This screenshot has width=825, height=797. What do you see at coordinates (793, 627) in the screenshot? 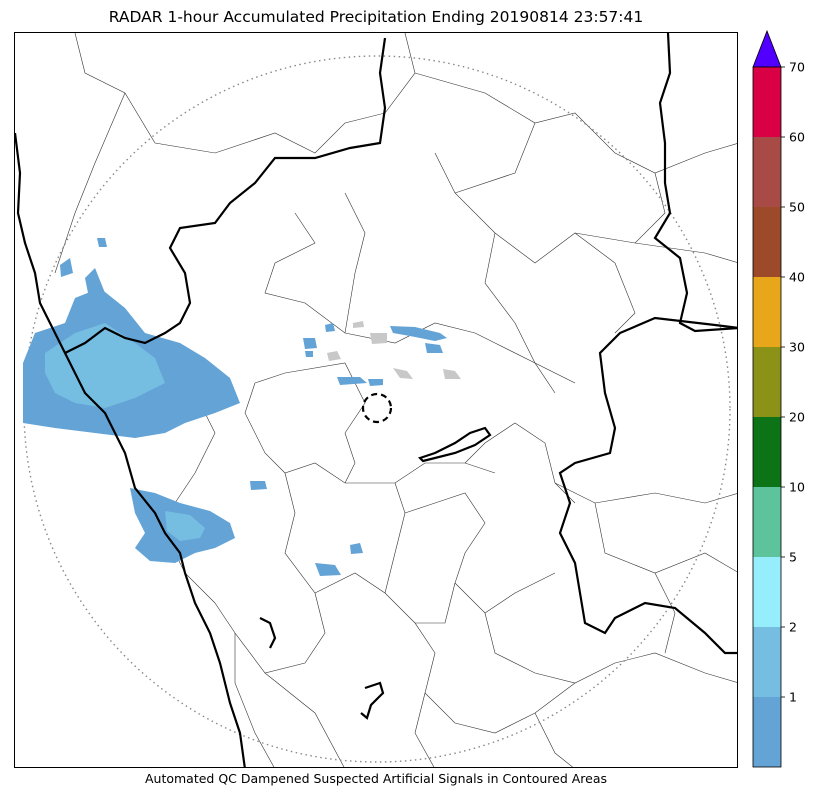
I see `colorbar-tick-label: 2` at bounding box center [793, 627].